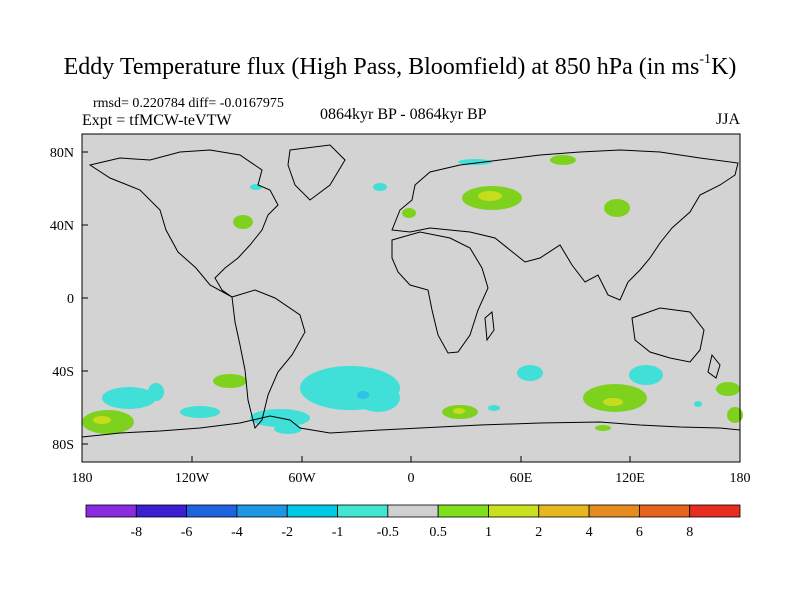  I want to click on lat-label: 0, so click(70, 299).